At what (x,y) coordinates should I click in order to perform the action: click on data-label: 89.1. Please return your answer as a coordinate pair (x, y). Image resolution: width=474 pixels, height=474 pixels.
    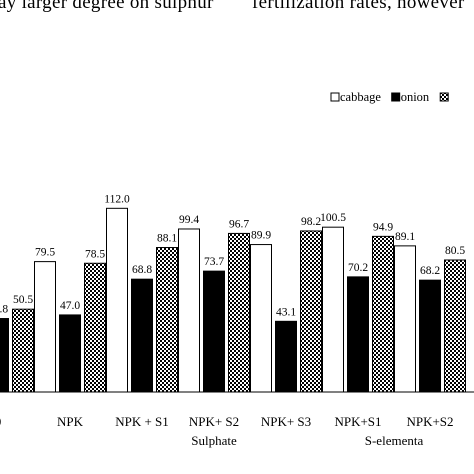
    Looking at the image, I should click on (405, 237).